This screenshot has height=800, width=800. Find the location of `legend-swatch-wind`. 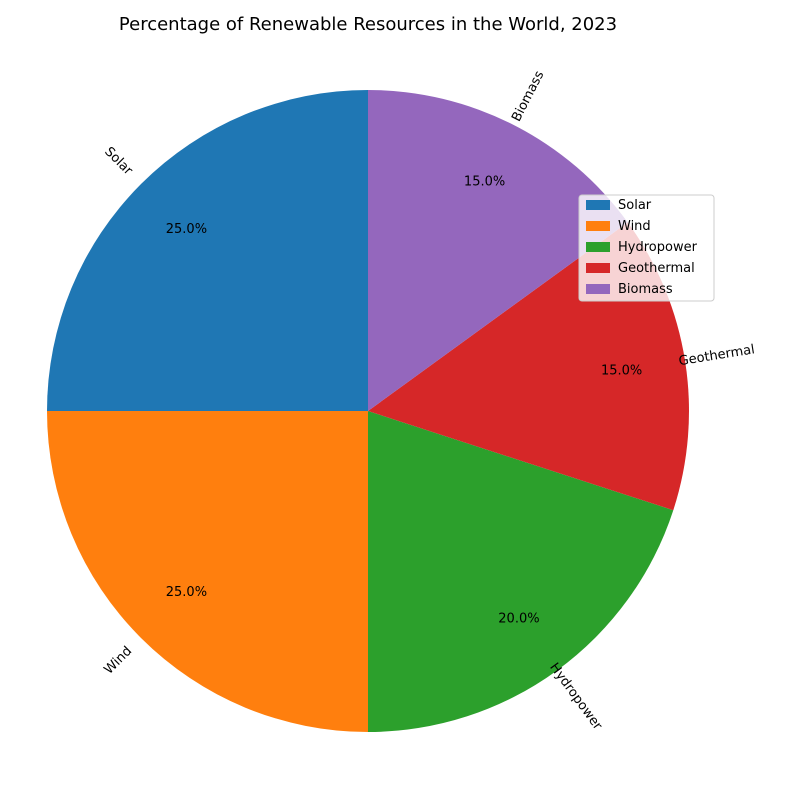

legend-swatch-wind is located at coordinates (598, 226).